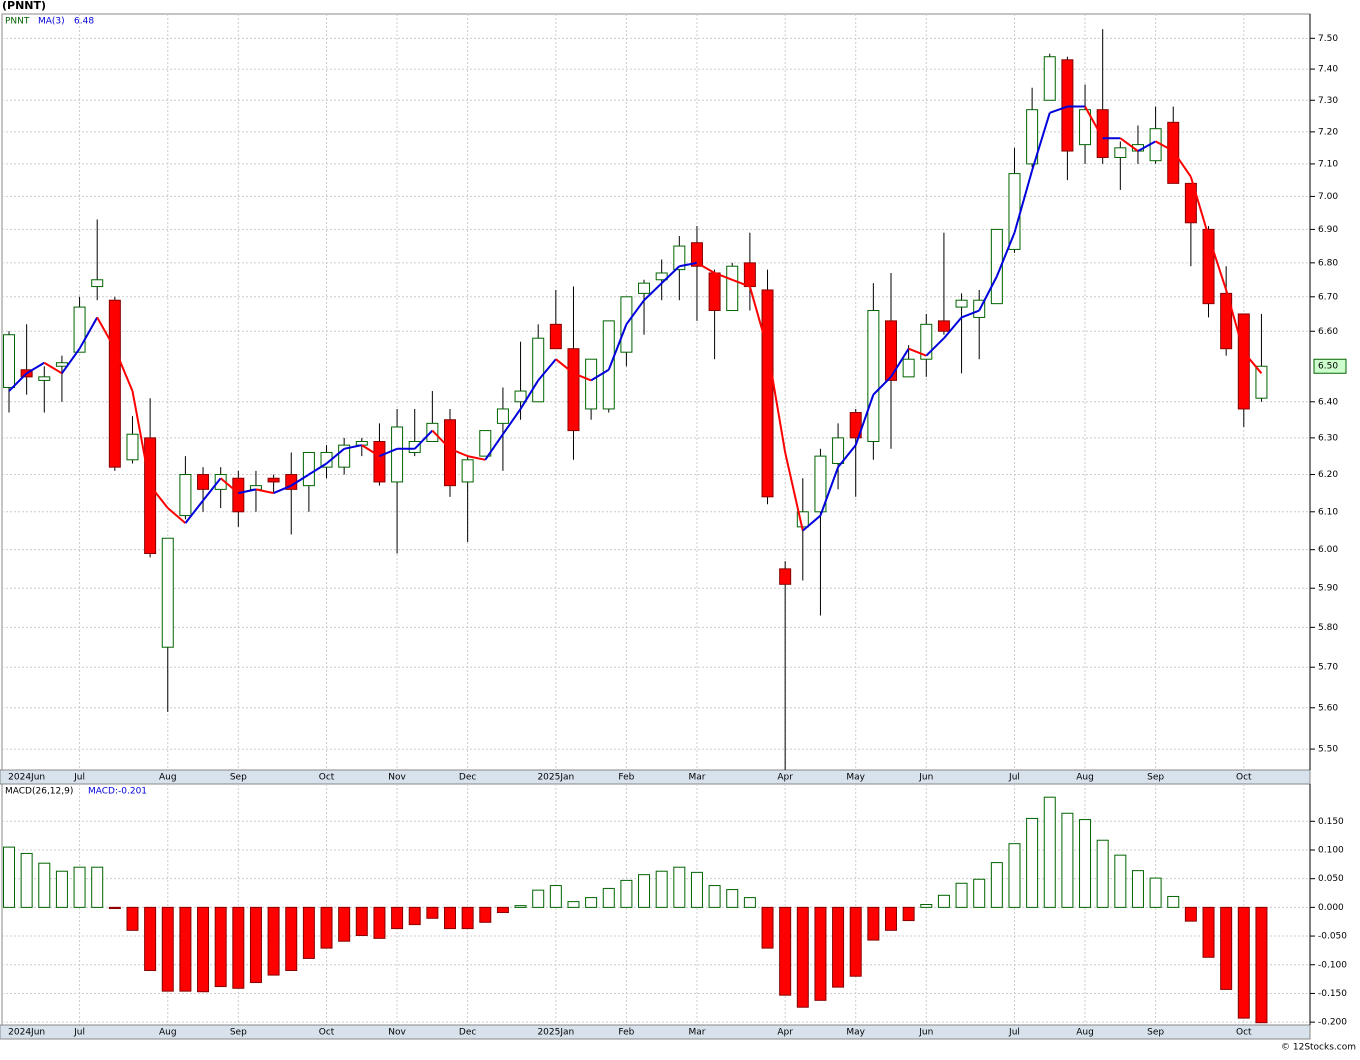 The image size is (1360, 1060). What do you see at coordinates (1085, 778) in the screenshot?
I see `x-tick-label: Aug` at bounding box center [1085, 778].